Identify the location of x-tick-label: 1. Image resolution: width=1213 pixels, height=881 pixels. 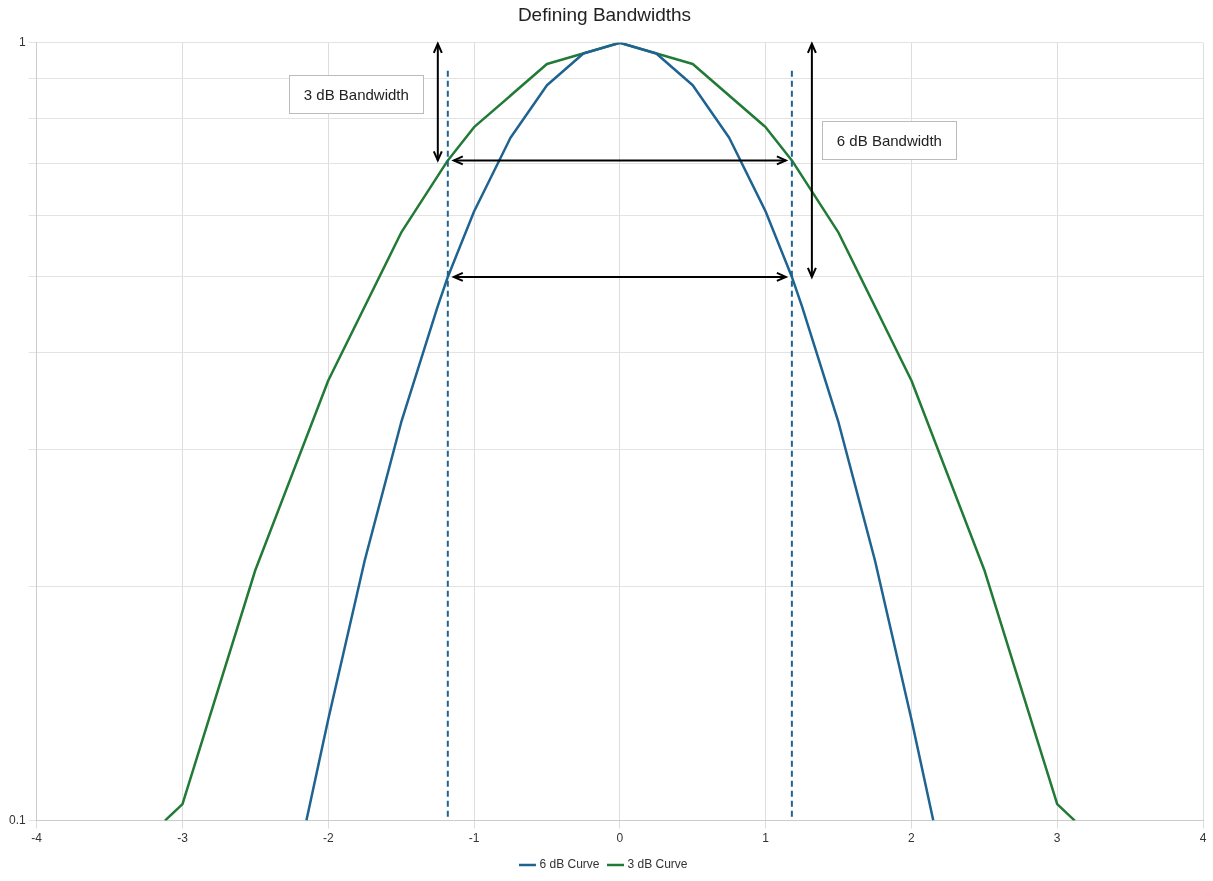
(766, 838).